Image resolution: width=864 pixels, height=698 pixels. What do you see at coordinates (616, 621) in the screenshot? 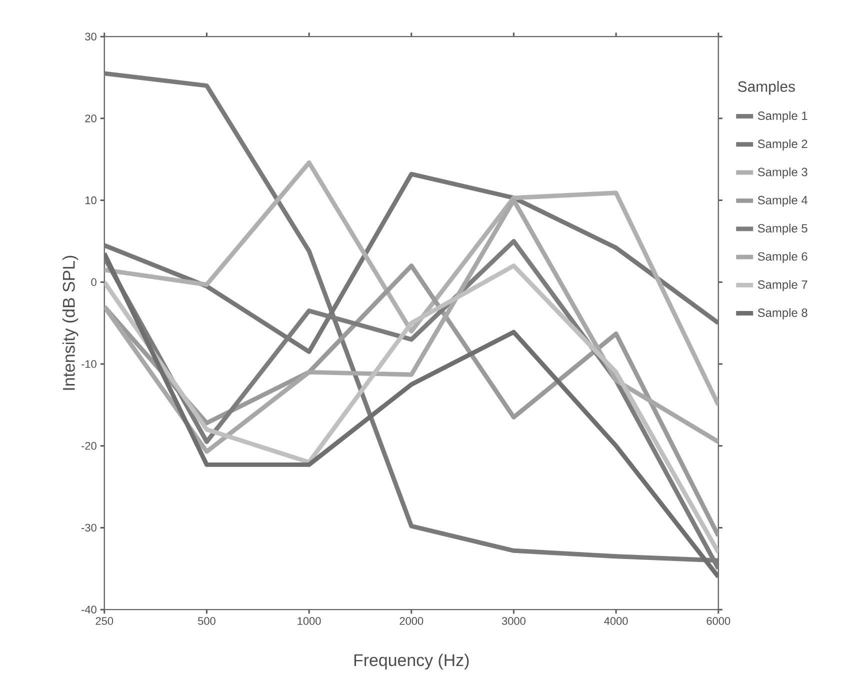
I see `x-tick-label: 4000` at bounding box center [616, 621].